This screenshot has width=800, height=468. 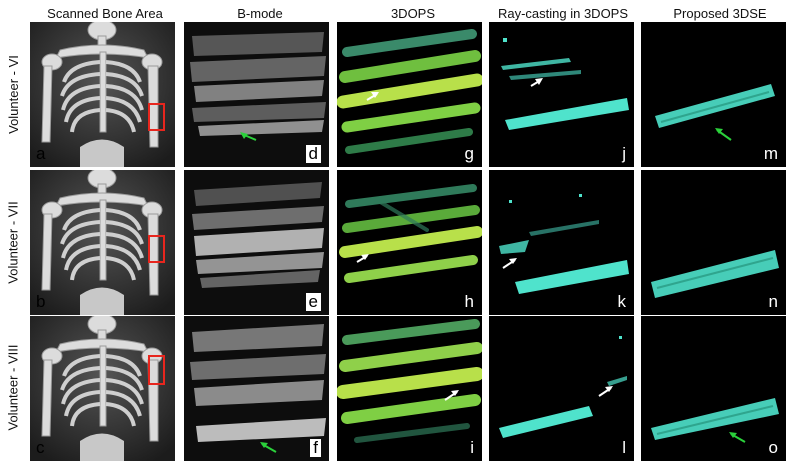 What do you see at coordinates (260, 13) in the screenshot?
I see `column-header-b-mode: B-mode` at bounding box center [260, 13].